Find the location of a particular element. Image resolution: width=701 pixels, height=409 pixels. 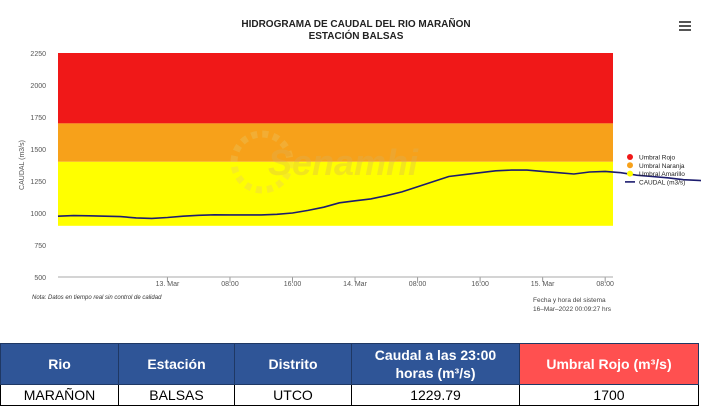

chart-title: HIDROGRAMA DE CAUDAL DEL RIO MARAÑON is located at coordinates (355, 23).